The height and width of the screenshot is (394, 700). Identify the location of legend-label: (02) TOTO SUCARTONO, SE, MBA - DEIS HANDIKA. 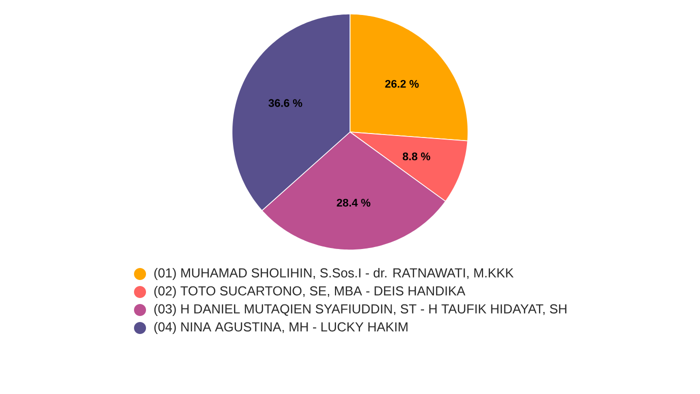
(310, 292).